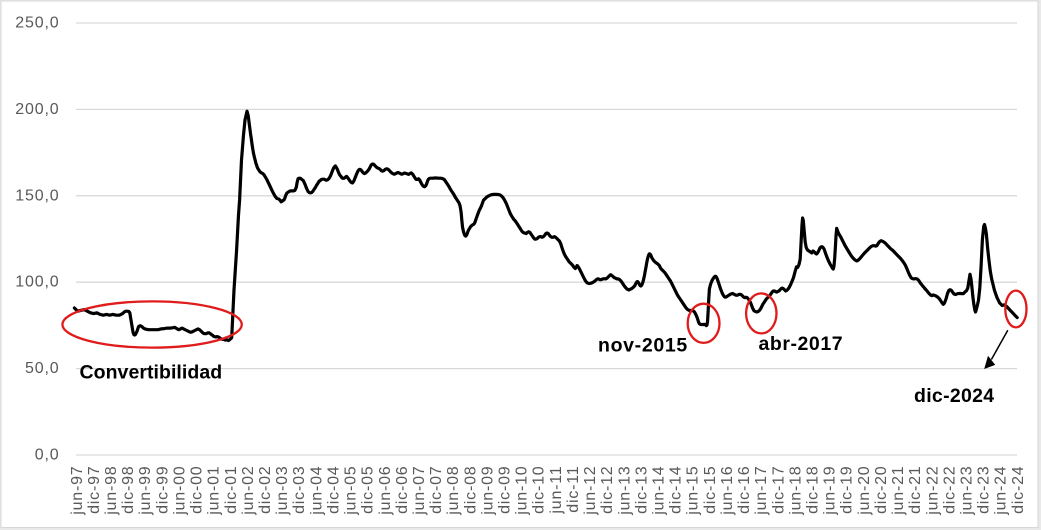 This screenshot has width=1041, height=530. What do you see at coordinates (385, 491) in the screenshot?
I see `svg-text: jun-06` at bounding box center [385, 491].